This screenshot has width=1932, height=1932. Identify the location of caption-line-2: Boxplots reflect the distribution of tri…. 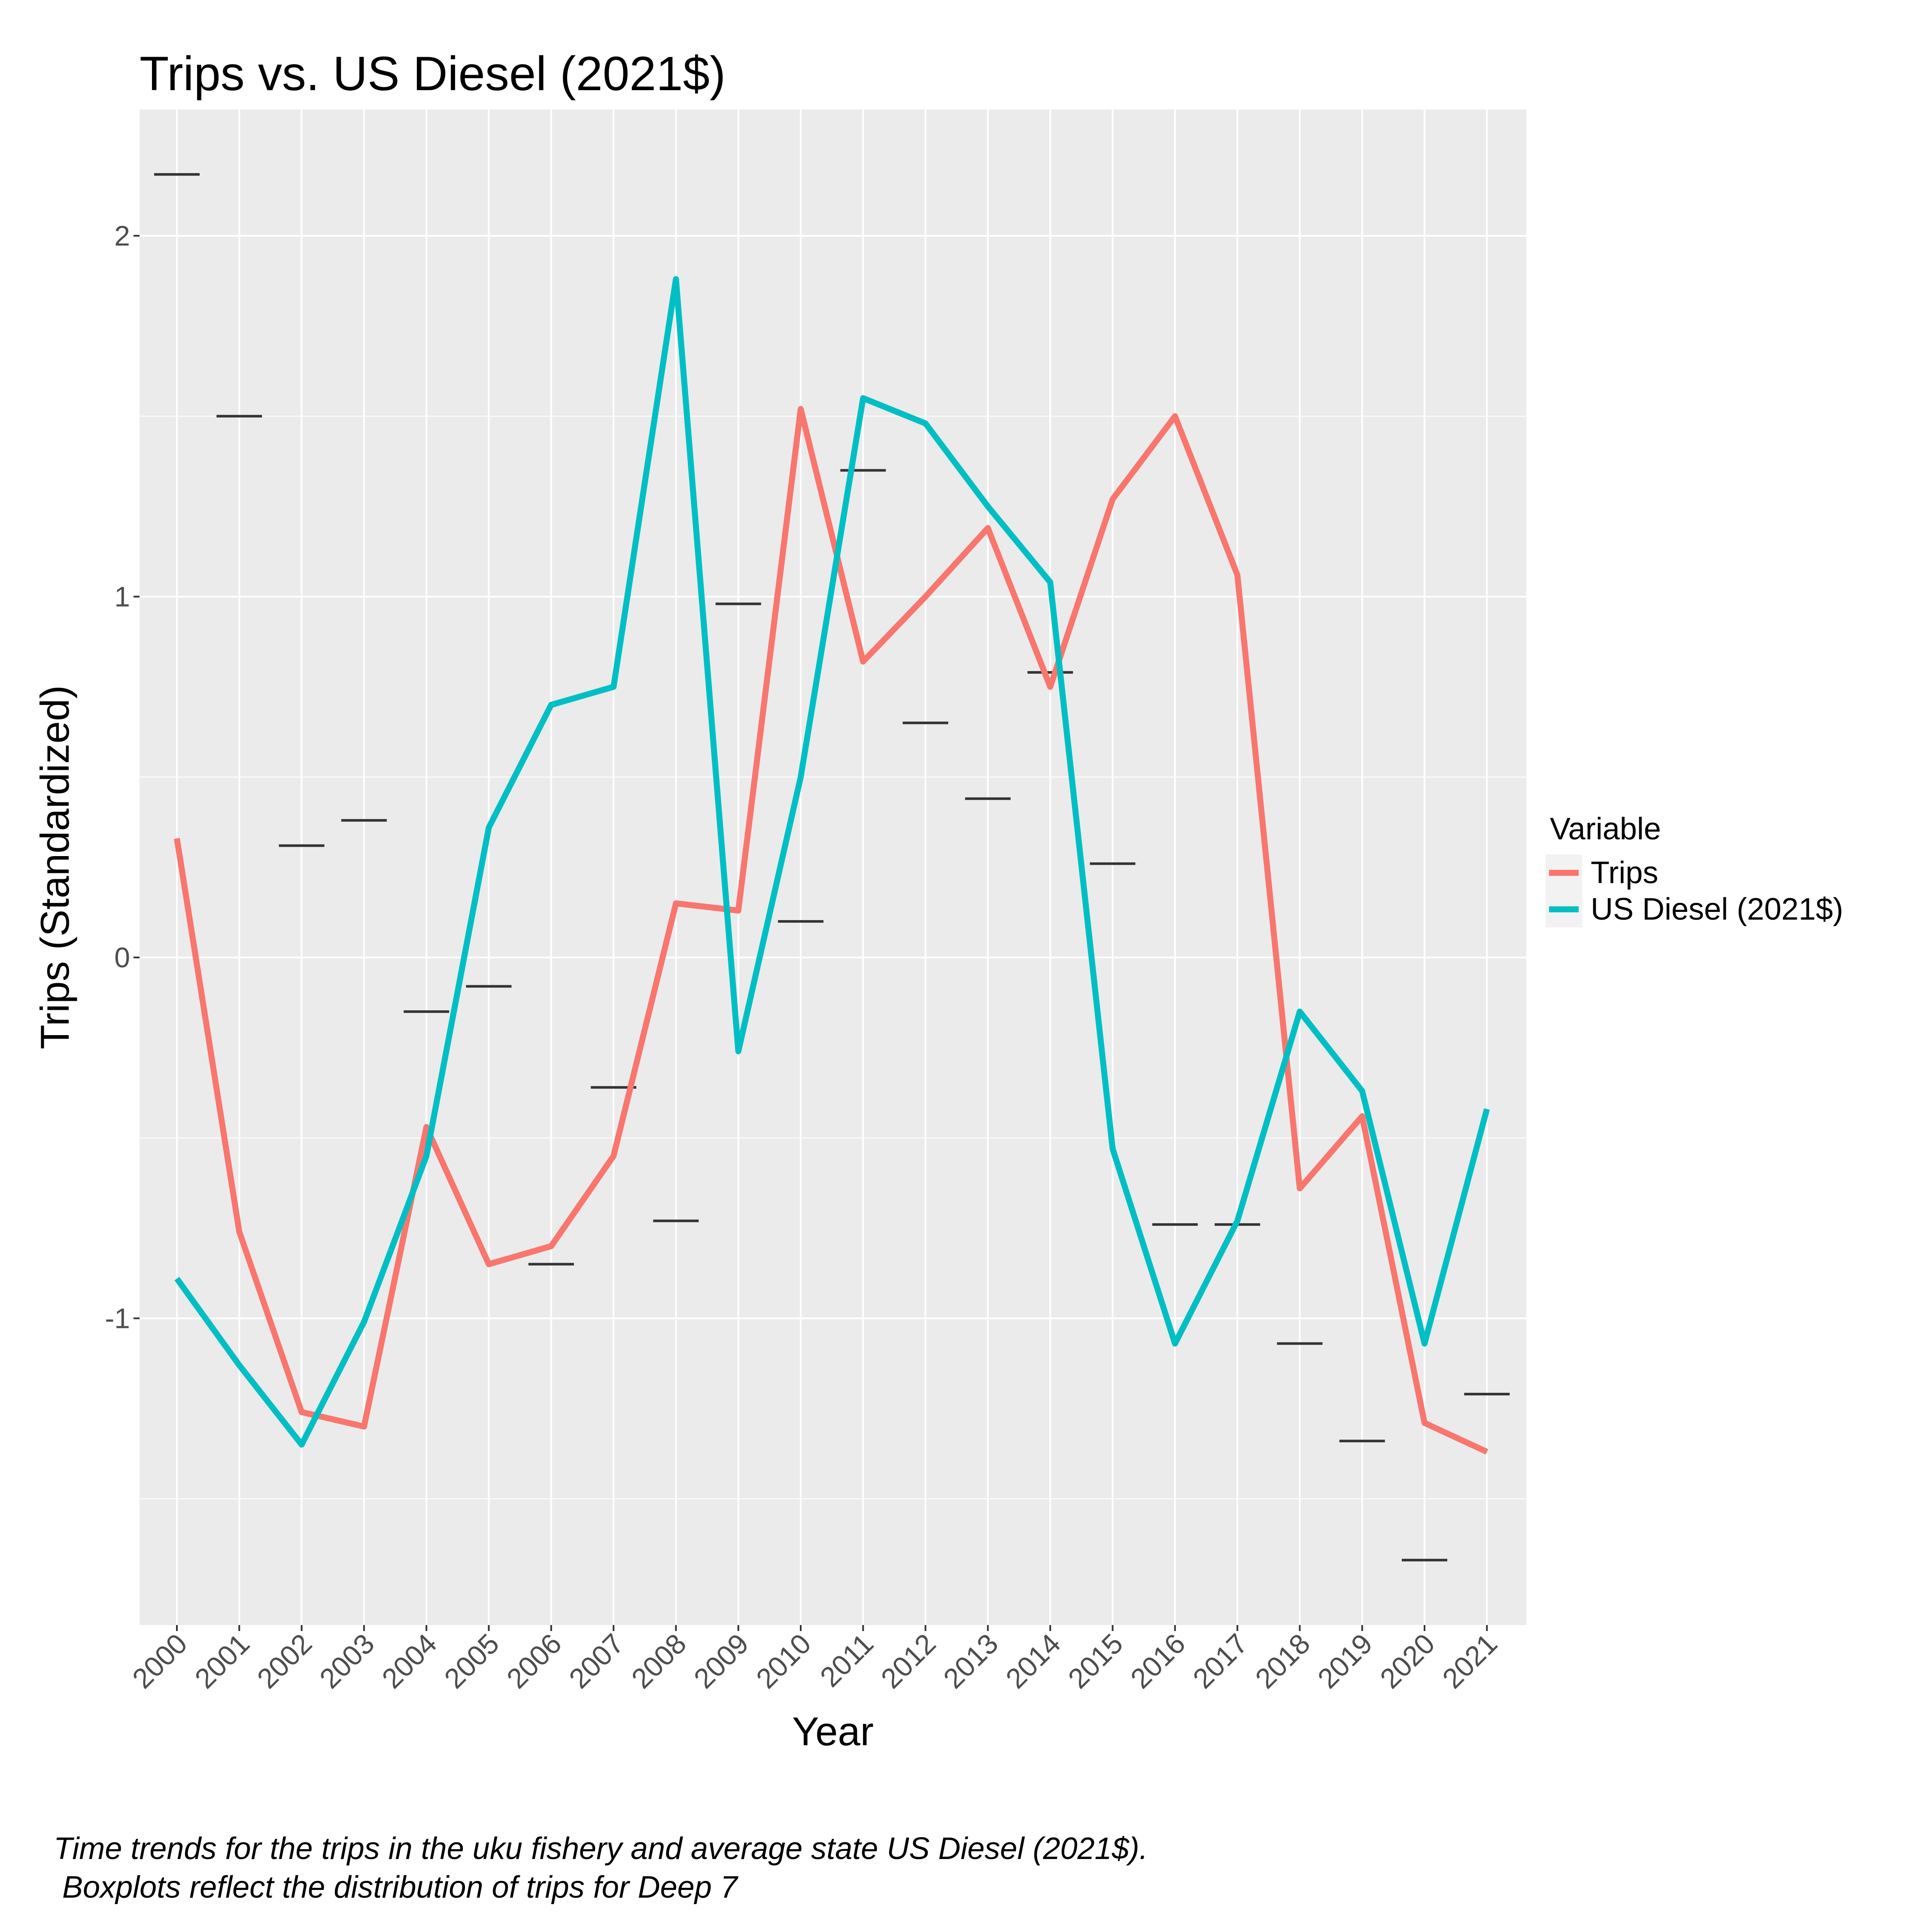
(397, 1887).